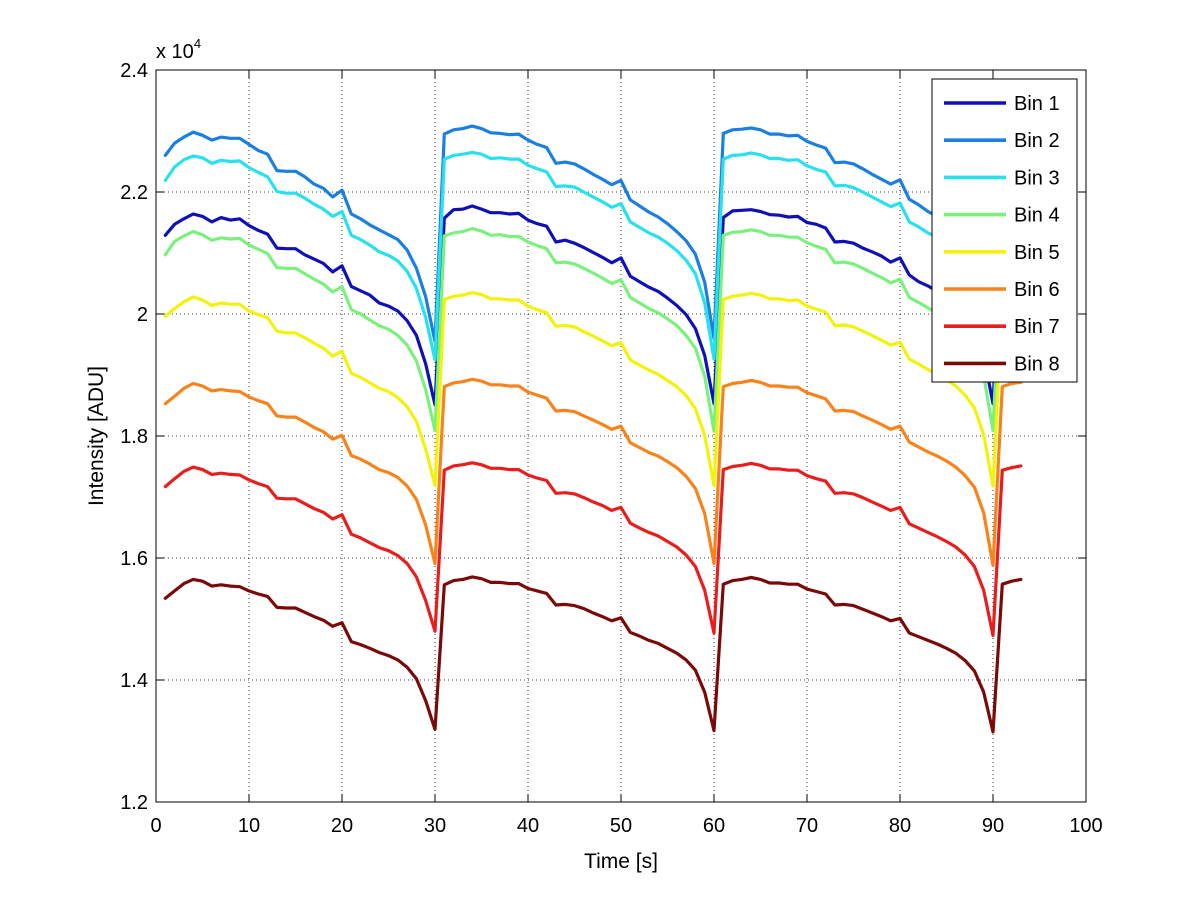 The image size is (1200, 901). I want to click on x-tick-label: 70, so click(807, 826).